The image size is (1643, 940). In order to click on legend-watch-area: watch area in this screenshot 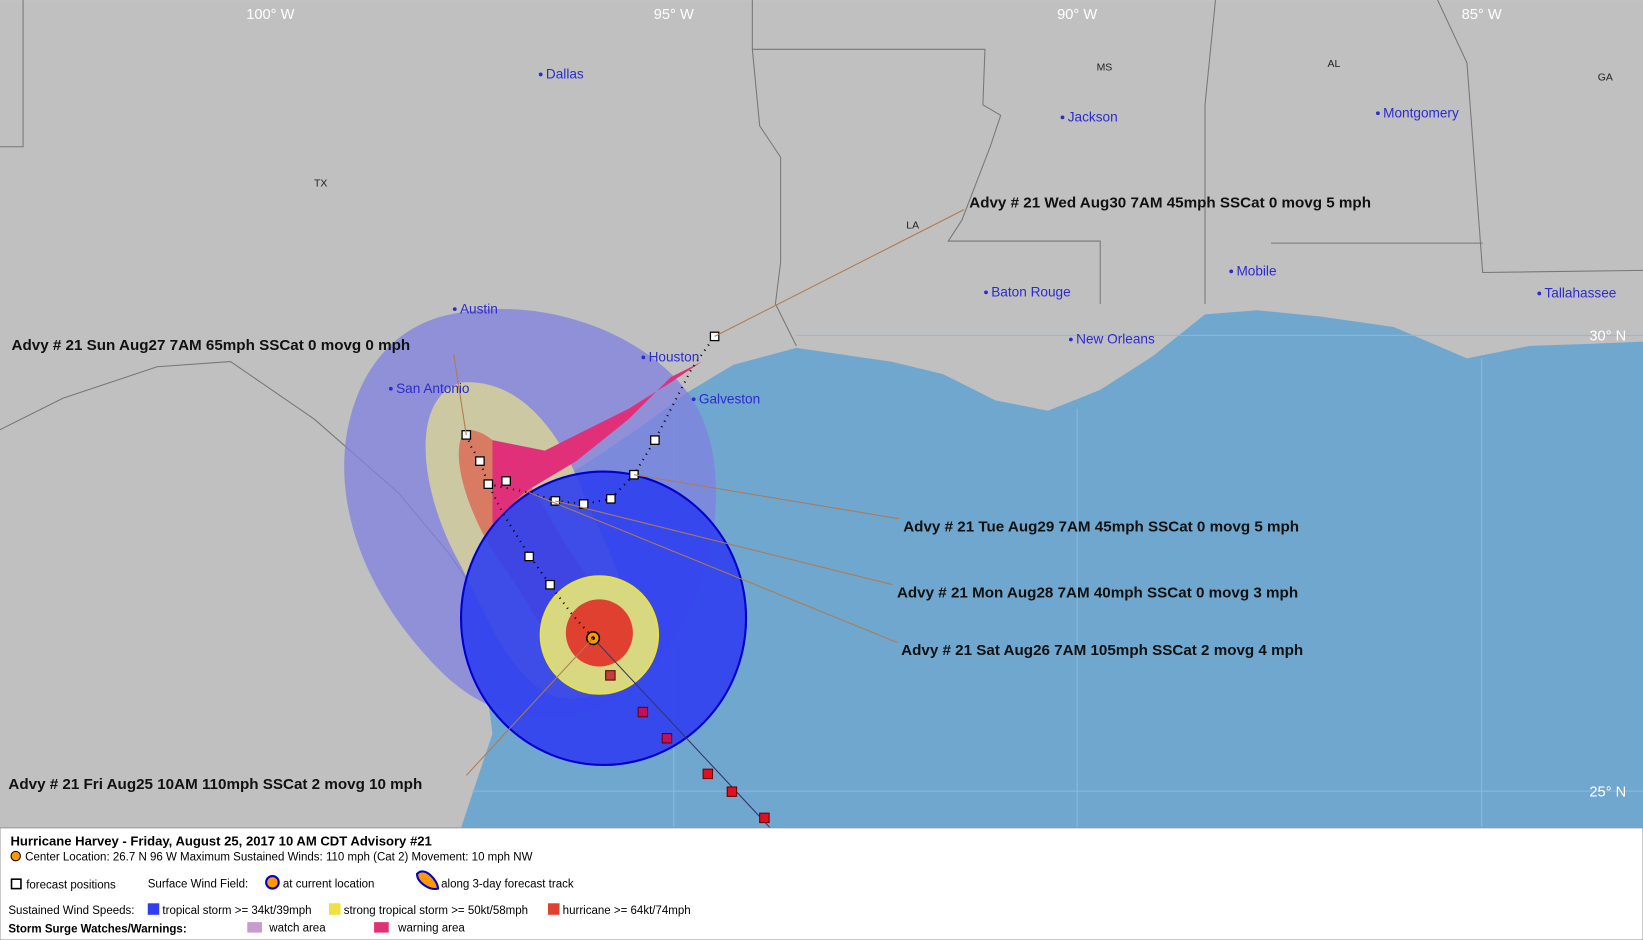, I will do `click(297, 929)`.